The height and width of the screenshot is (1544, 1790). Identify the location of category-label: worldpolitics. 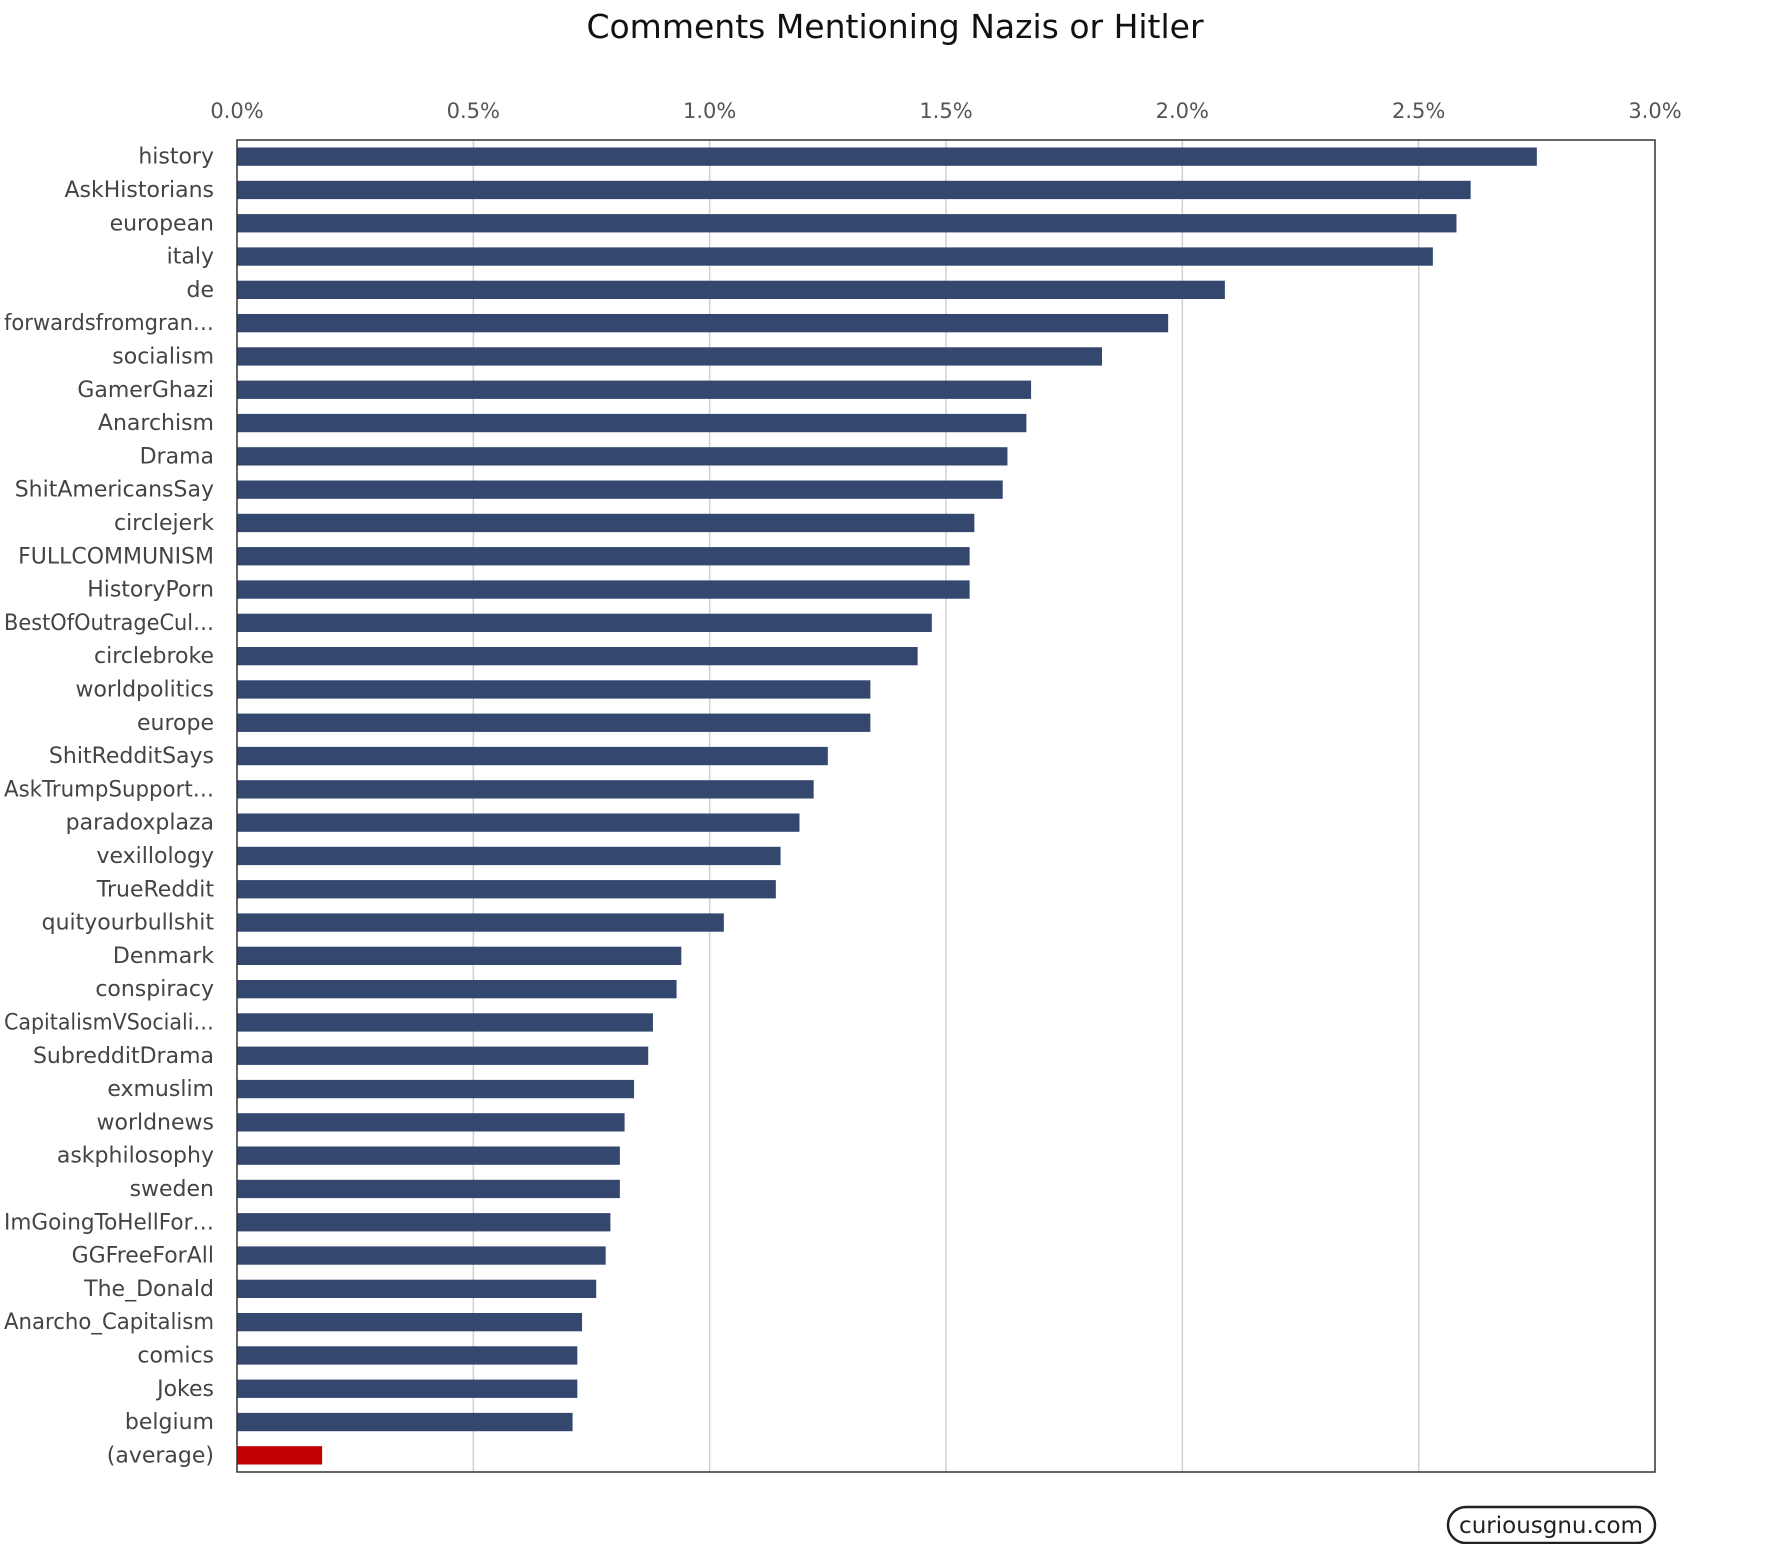
(144, 689).